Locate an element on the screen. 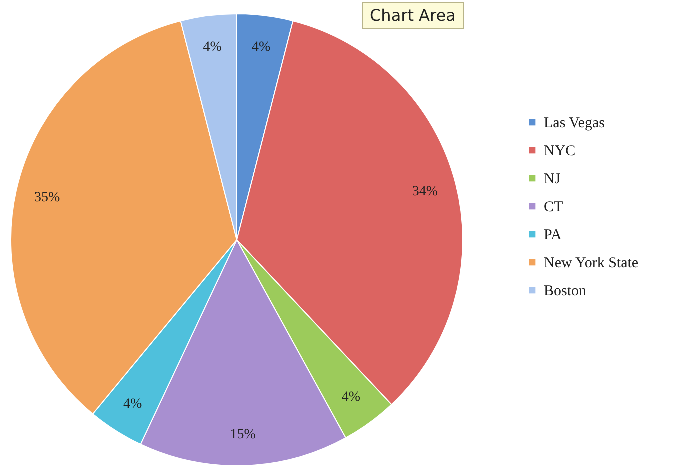  legend-label: NJ is located at coordinates (552, 180).